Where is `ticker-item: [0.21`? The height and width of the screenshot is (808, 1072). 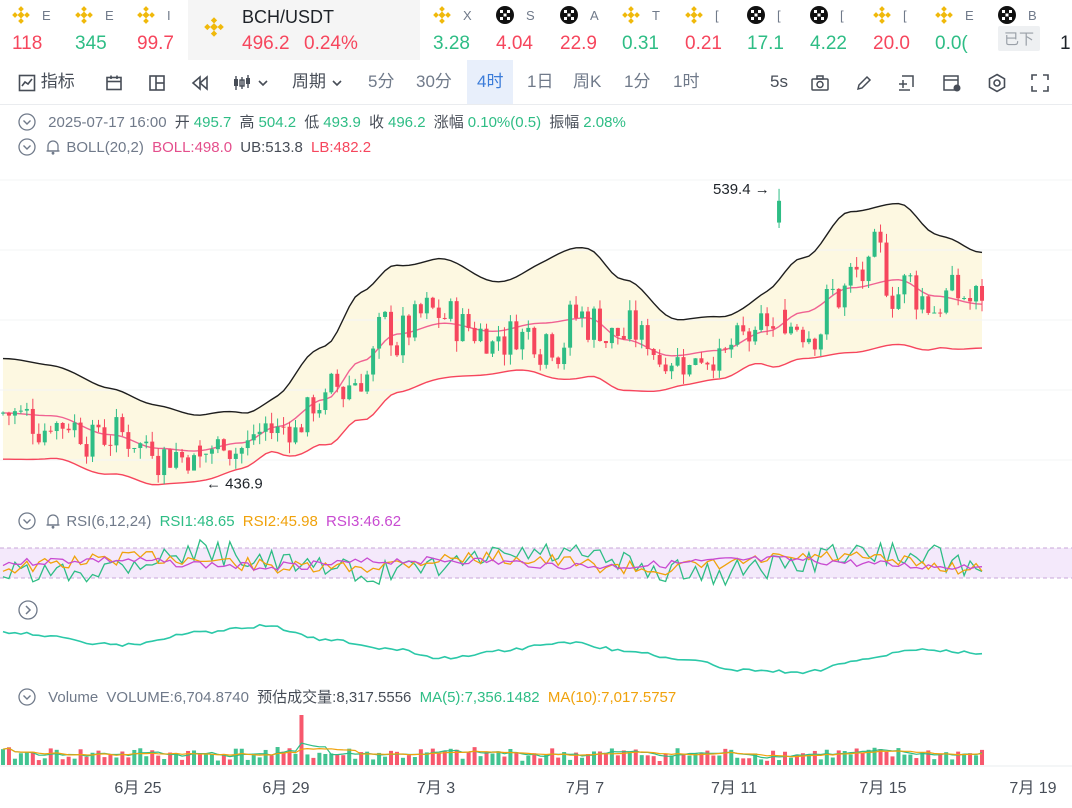
ticker-item: [0.21 is located at coordinates (714, 30).